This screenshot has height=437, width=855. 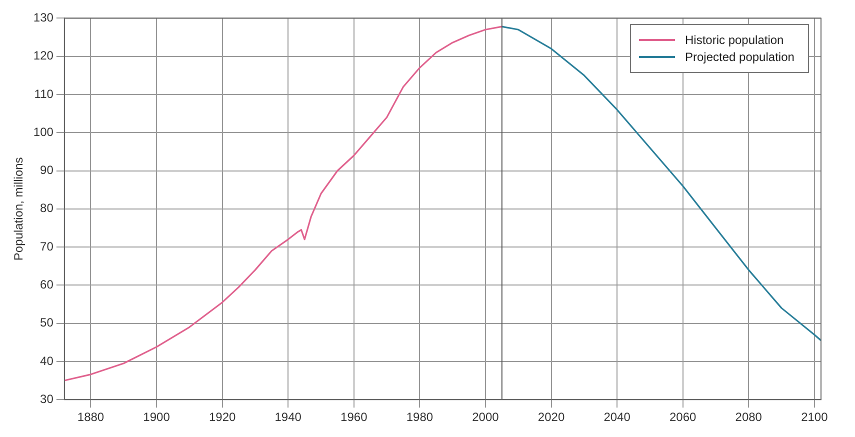 What do you see at coordinates (420, 417) in the screenshot?
I see `x-tick-label: 1980` at bounding box center [420, 417].